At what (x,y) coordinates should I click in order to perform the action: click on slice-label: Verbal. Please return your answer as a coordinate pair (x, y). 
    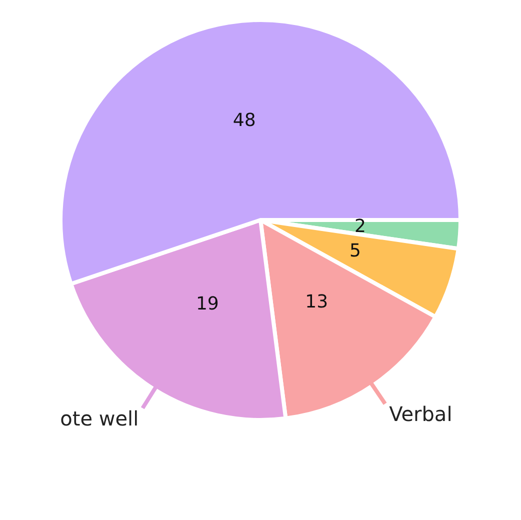
    Looking at the image, I should click on (420, 414).